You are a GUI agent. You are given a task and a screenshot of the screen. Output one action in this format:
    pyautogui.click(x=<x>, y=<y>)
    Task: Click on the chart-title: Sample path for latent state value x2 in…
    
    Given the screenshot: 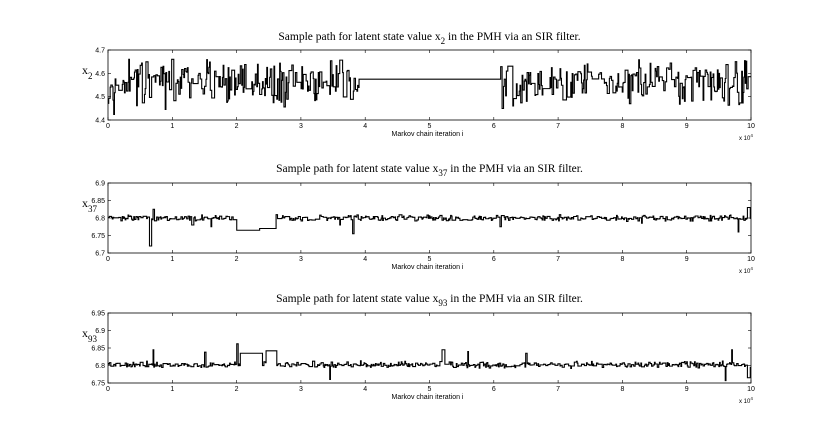 What is the action you would take?
    pyautogui.click(x=429, y=38)
    